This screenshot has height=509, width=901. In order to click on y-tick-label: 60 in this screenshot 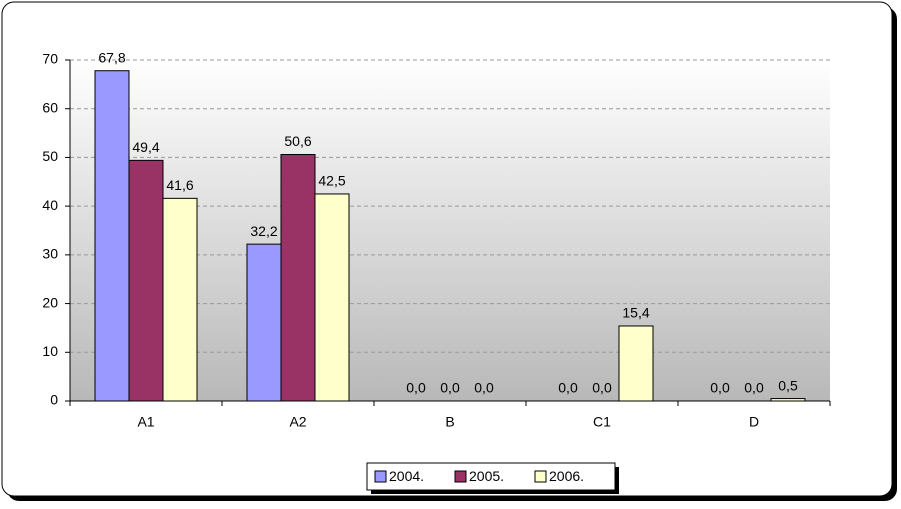, I will do `click(50, 107)`.